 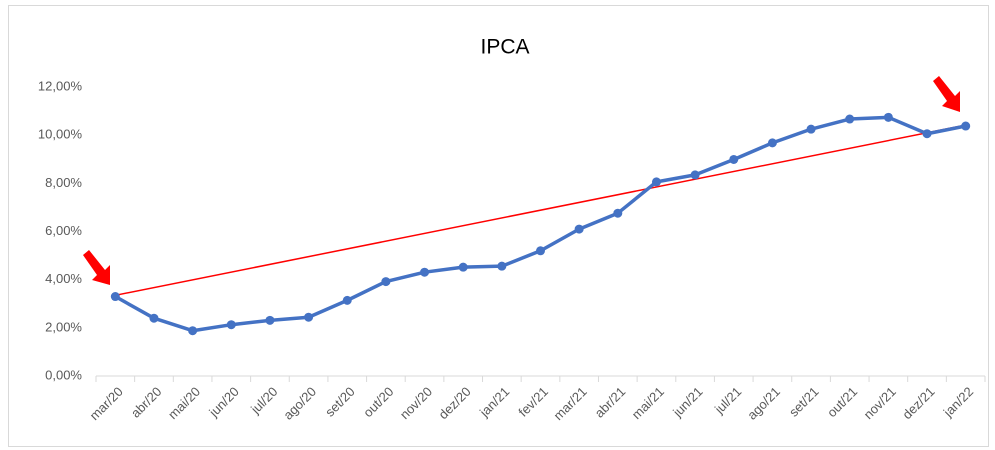 What do you see at coordinates (60, 85) in the screenshot?
I see `y-tick-label: 12,00%` at bounding box center [60, 85].